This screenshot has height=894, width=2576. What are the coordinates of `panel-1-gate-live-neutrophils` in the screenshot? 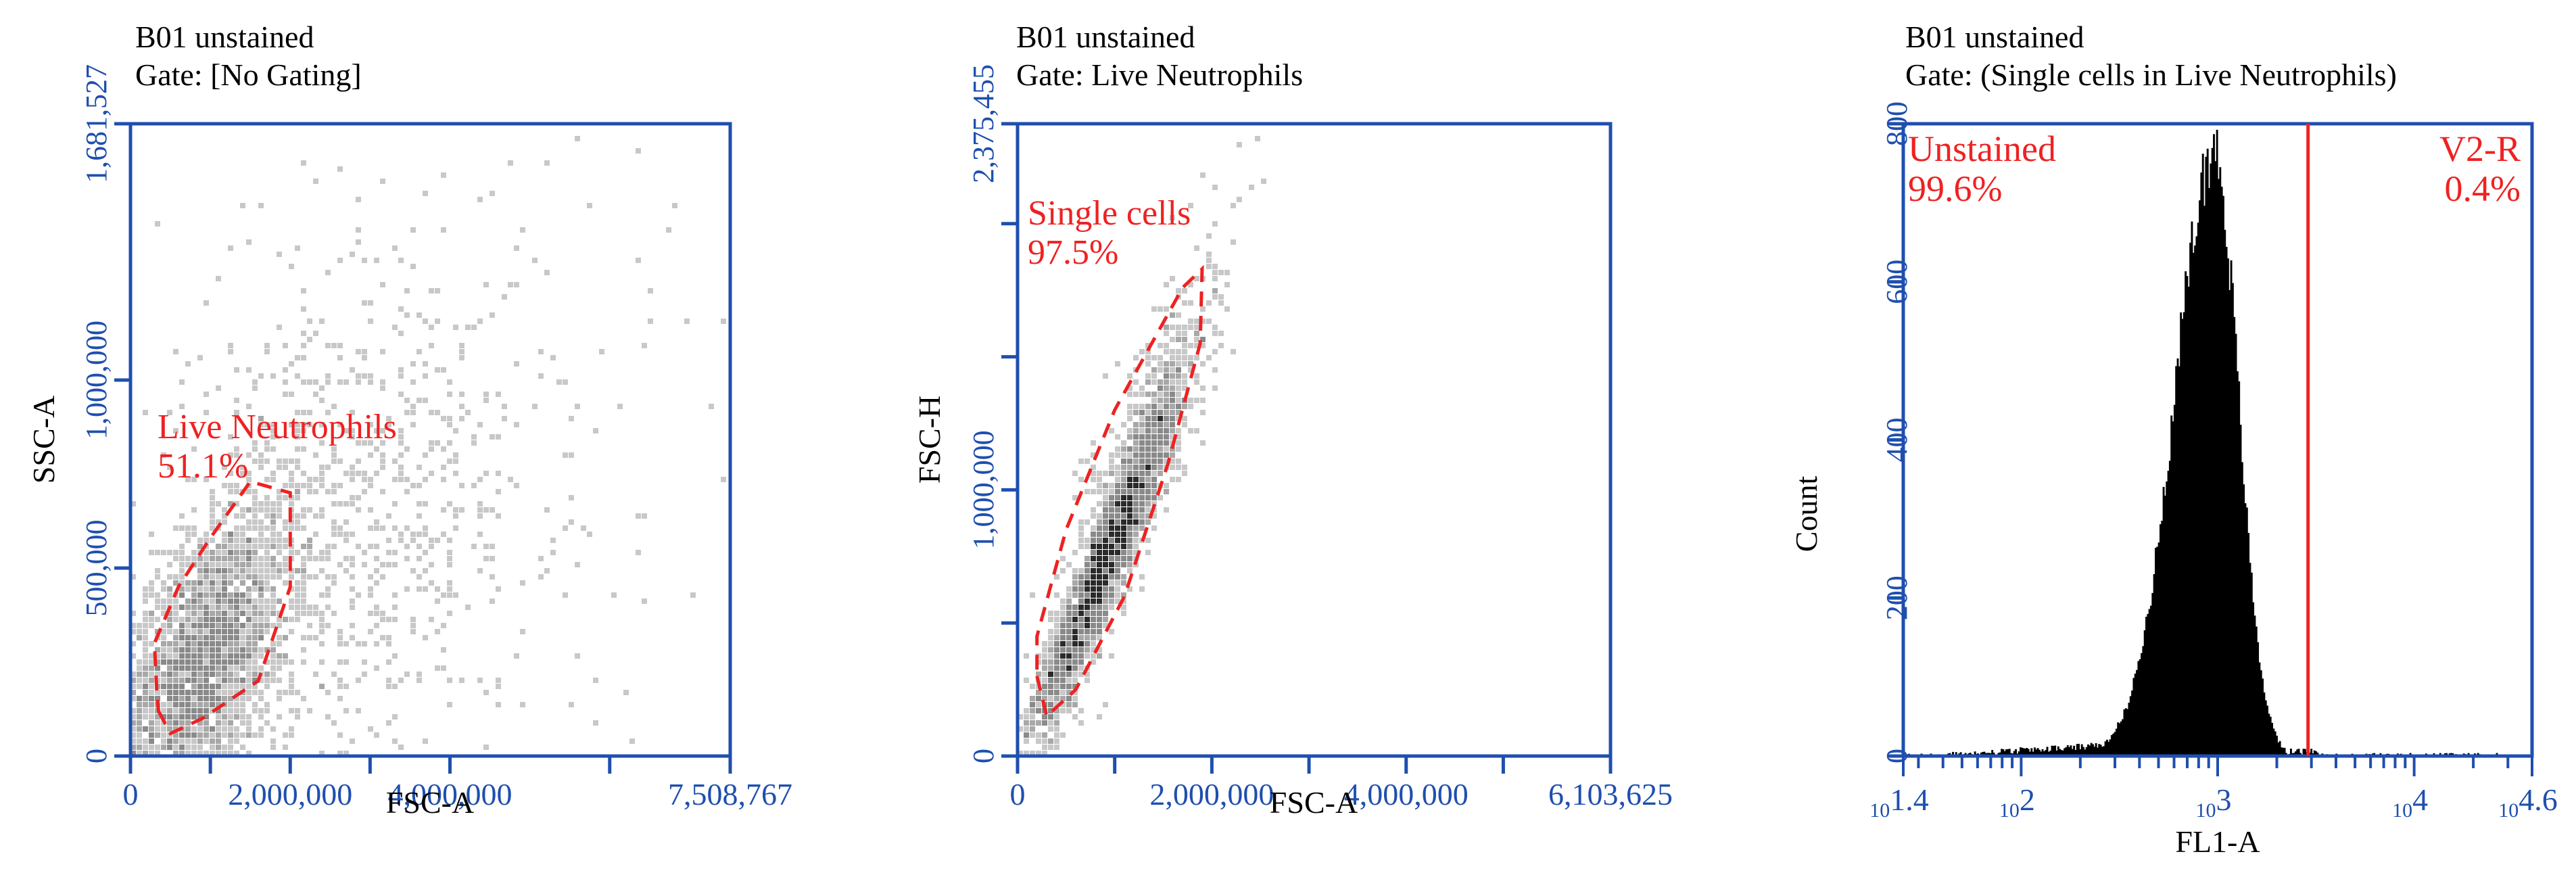 It's located at (222, 607).